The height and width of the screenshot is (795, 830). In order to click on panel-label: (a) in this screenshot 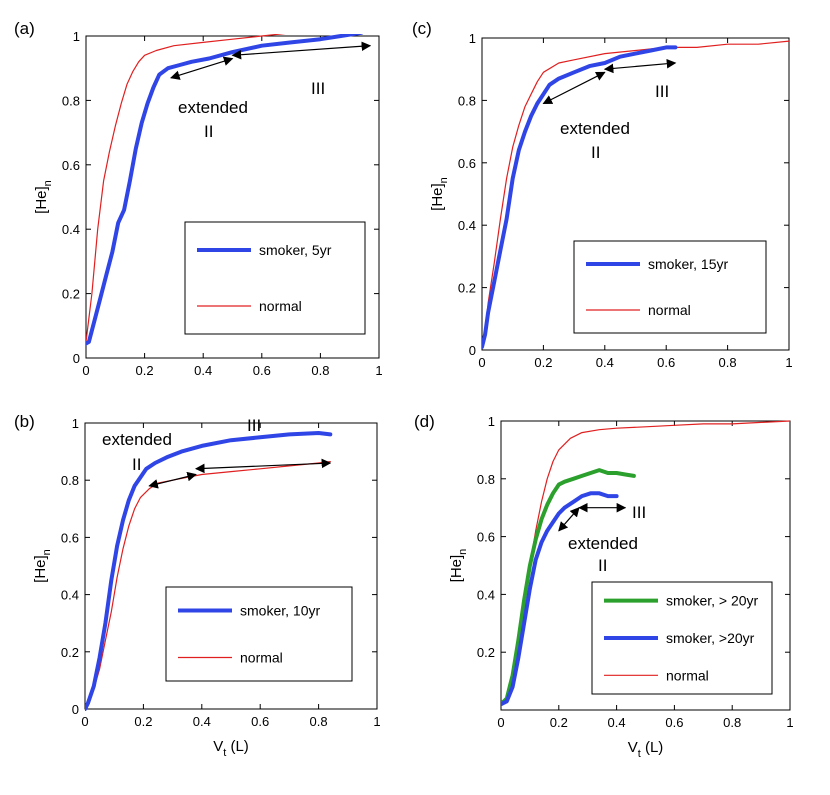, I will do `click(24, 28)`.